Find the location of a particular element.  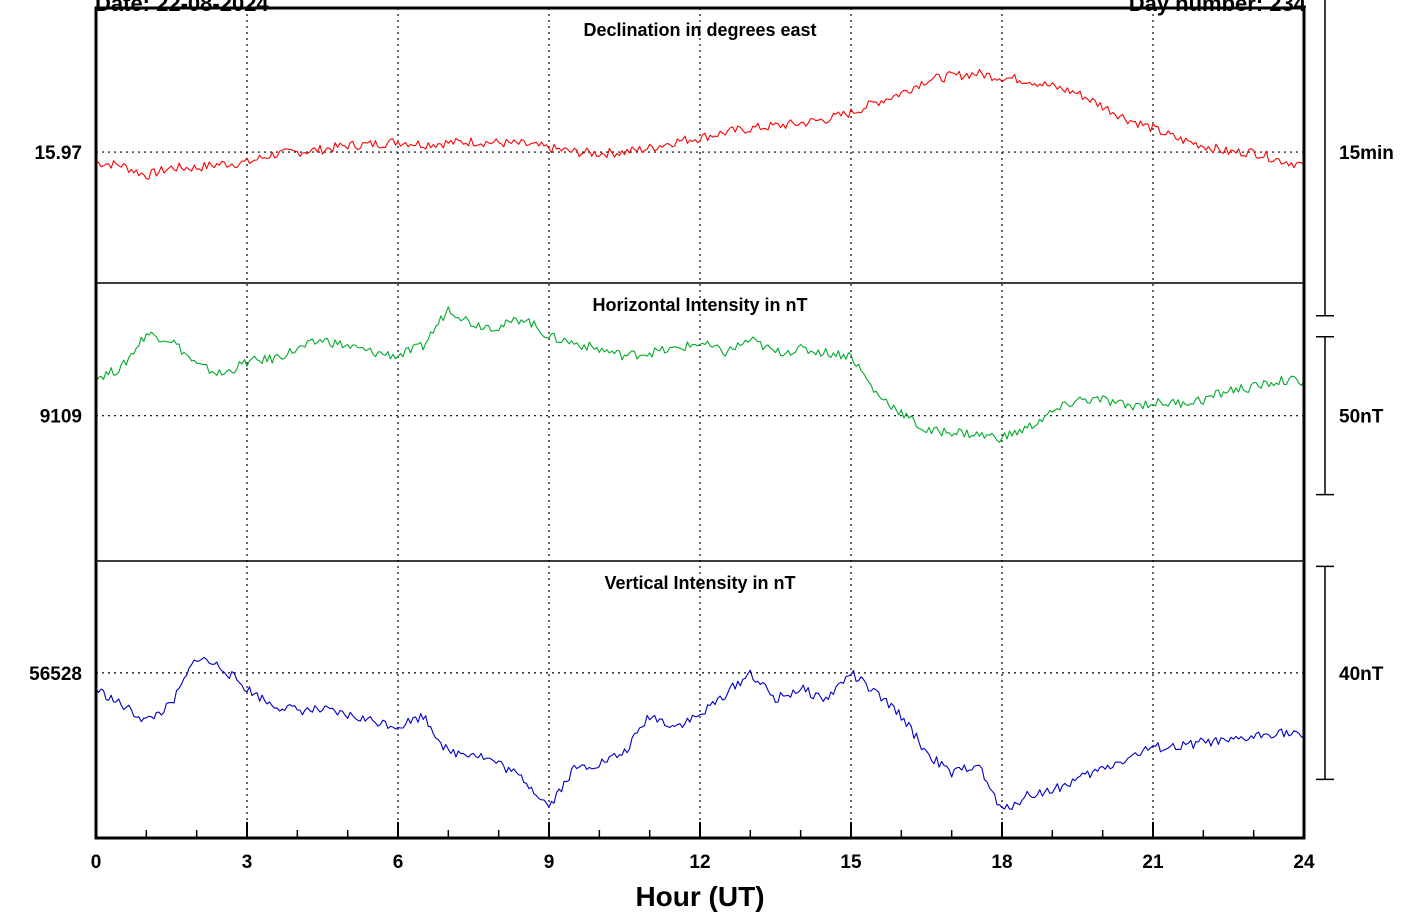

x-tick-label: 0 is located at coordinates (96, 862).